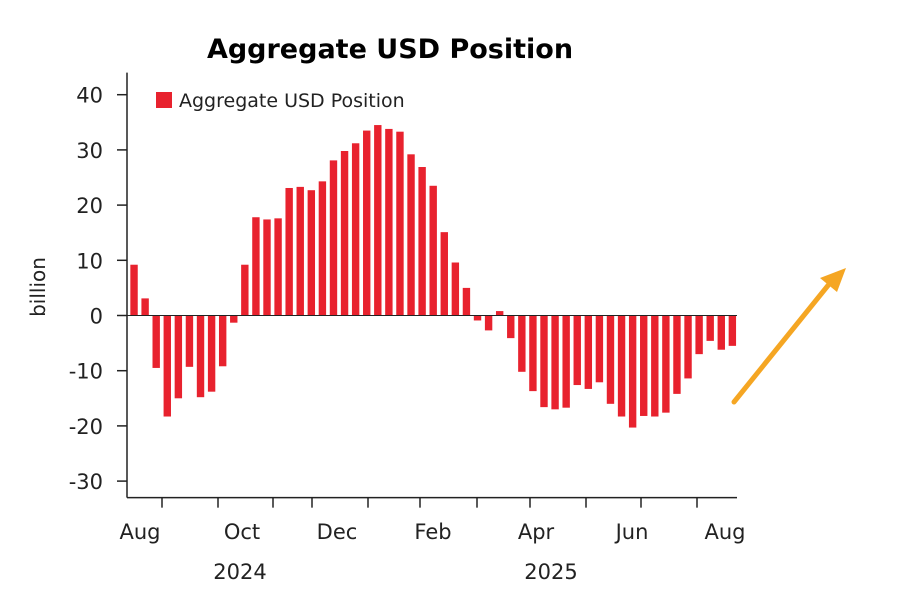 The height and width of the screenshot is (594, 900). Describe the element at coordinates (89, 261) in the screenshot. I see `y-tick-label: 10` at that location.